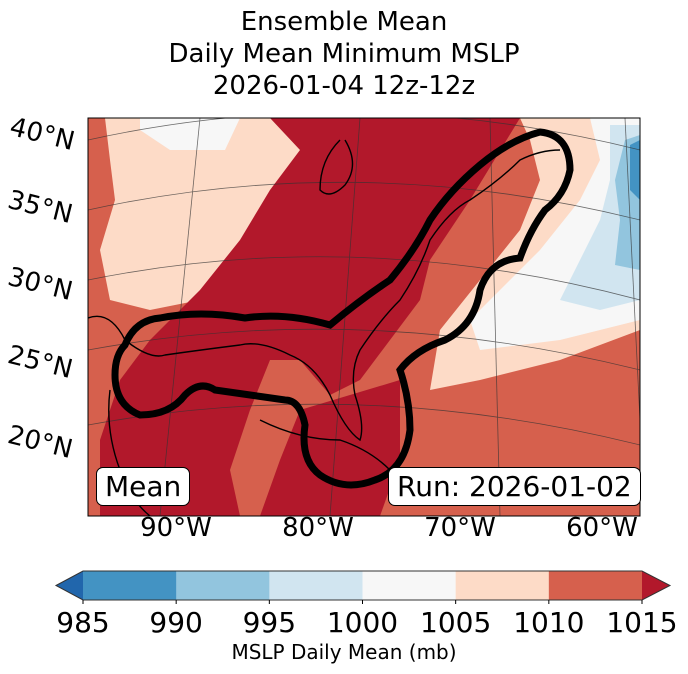  I want to click on title-line-3: 2026-01-04 12z-12z, so click(344, 86).